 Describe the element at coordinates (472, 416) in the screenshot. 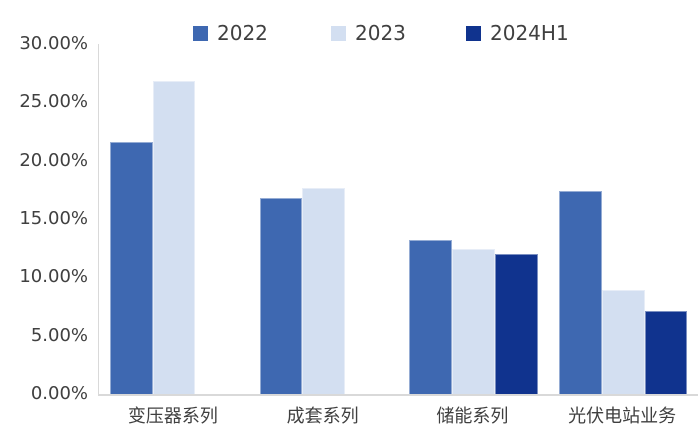

I see `x-axis-category-label: 储能系列` at that location.